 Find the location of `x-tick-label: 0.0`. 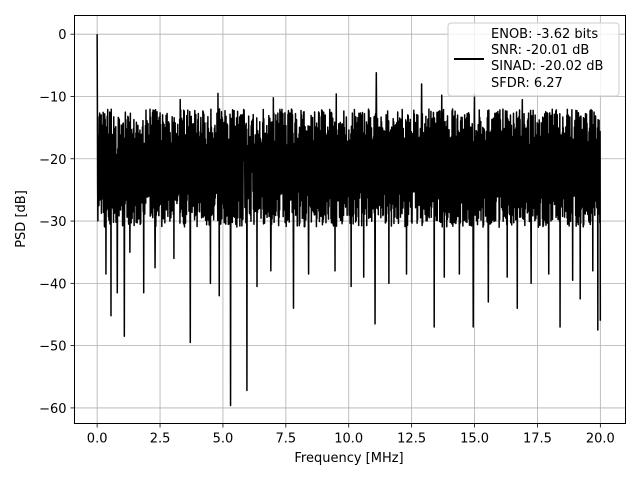

x-tick-label: 0.0 is located at coordinates (97, 439).